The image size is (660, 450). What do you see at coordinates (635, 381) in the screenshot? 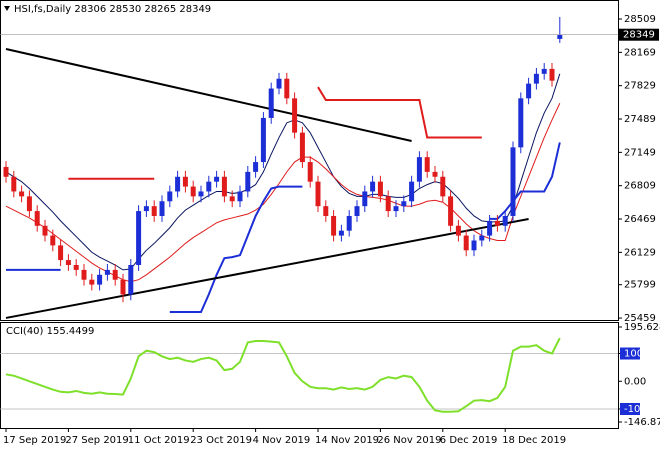
I see `y-tick-label: 0.00` at bounding box center [635, 381].